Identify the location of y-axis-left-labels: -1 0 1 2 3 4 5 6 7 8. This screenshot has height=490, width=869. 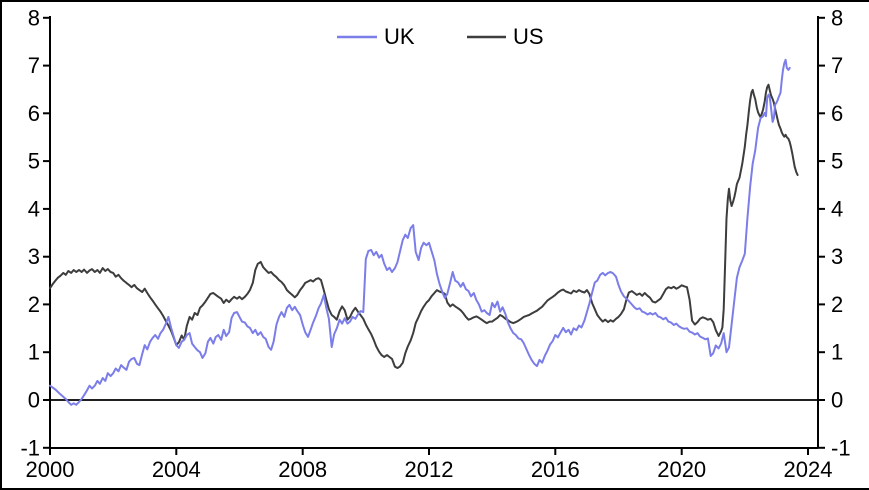
(30, 232).